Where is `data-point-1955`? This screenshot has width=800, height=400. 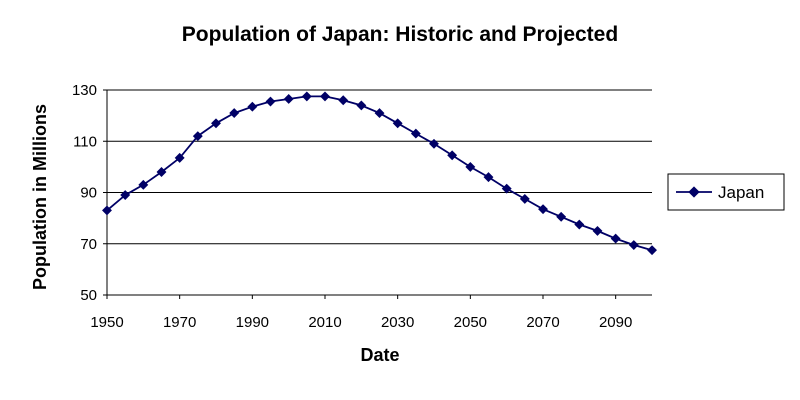
data-point-1955 is located at coordinates (125, 195).